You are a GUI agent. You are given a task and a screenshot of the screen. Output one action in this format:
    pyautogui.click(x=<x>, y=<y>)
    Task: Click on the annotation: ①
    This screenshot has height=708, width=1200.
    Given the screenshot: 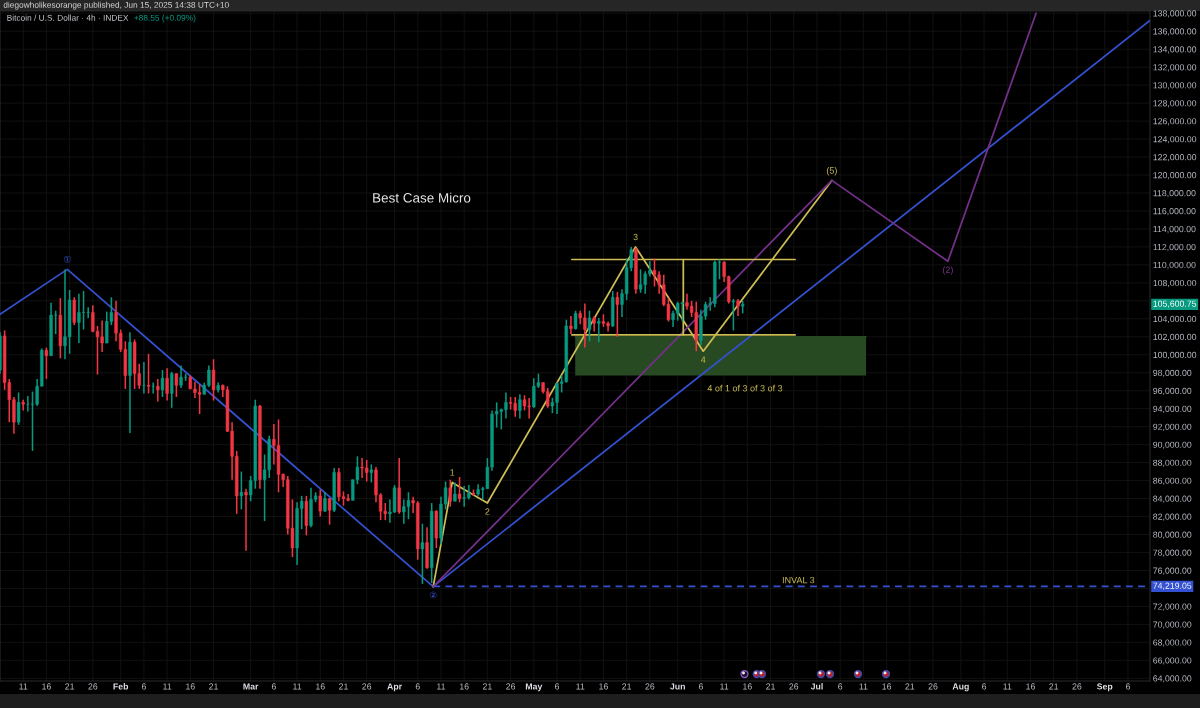 What is the action you would take?
    pyautogui.click(x=67, y=259)
    